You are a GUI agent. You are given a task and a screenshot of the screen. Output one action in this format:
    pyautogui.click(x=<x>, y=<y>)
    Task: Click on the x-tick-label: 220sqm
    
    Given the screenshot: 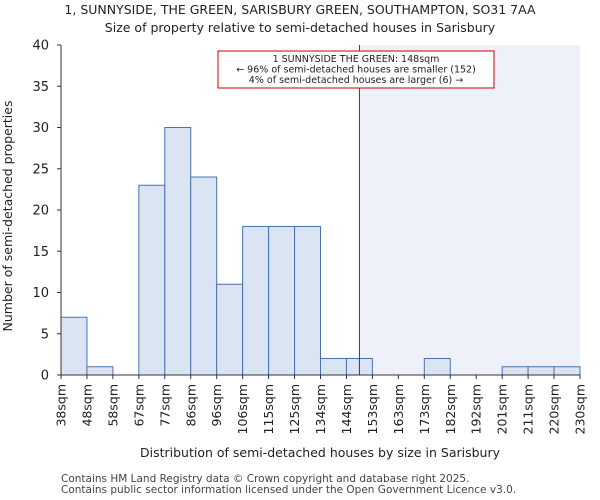 What is the action you would take?
    pyautogui.click(x=554, y=409)
    